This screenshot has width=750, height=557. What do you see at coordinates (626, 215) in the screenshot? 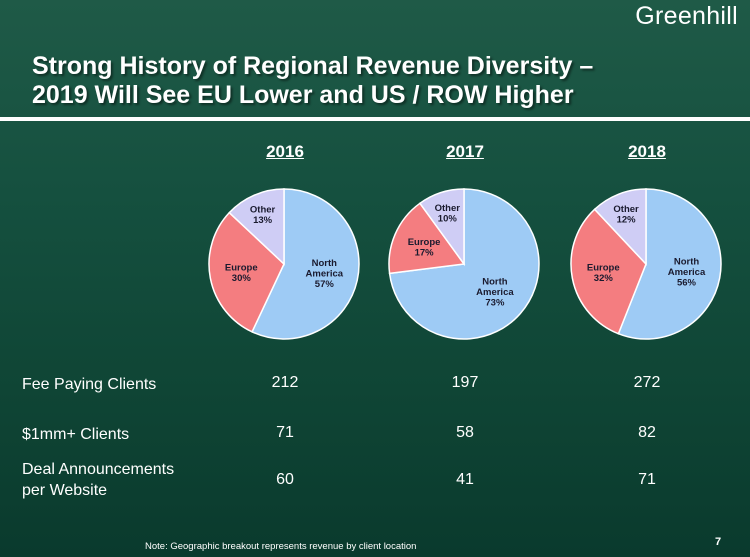
I see `pie-2018-label-other: Other 12%` at bounding box center [626, 215].